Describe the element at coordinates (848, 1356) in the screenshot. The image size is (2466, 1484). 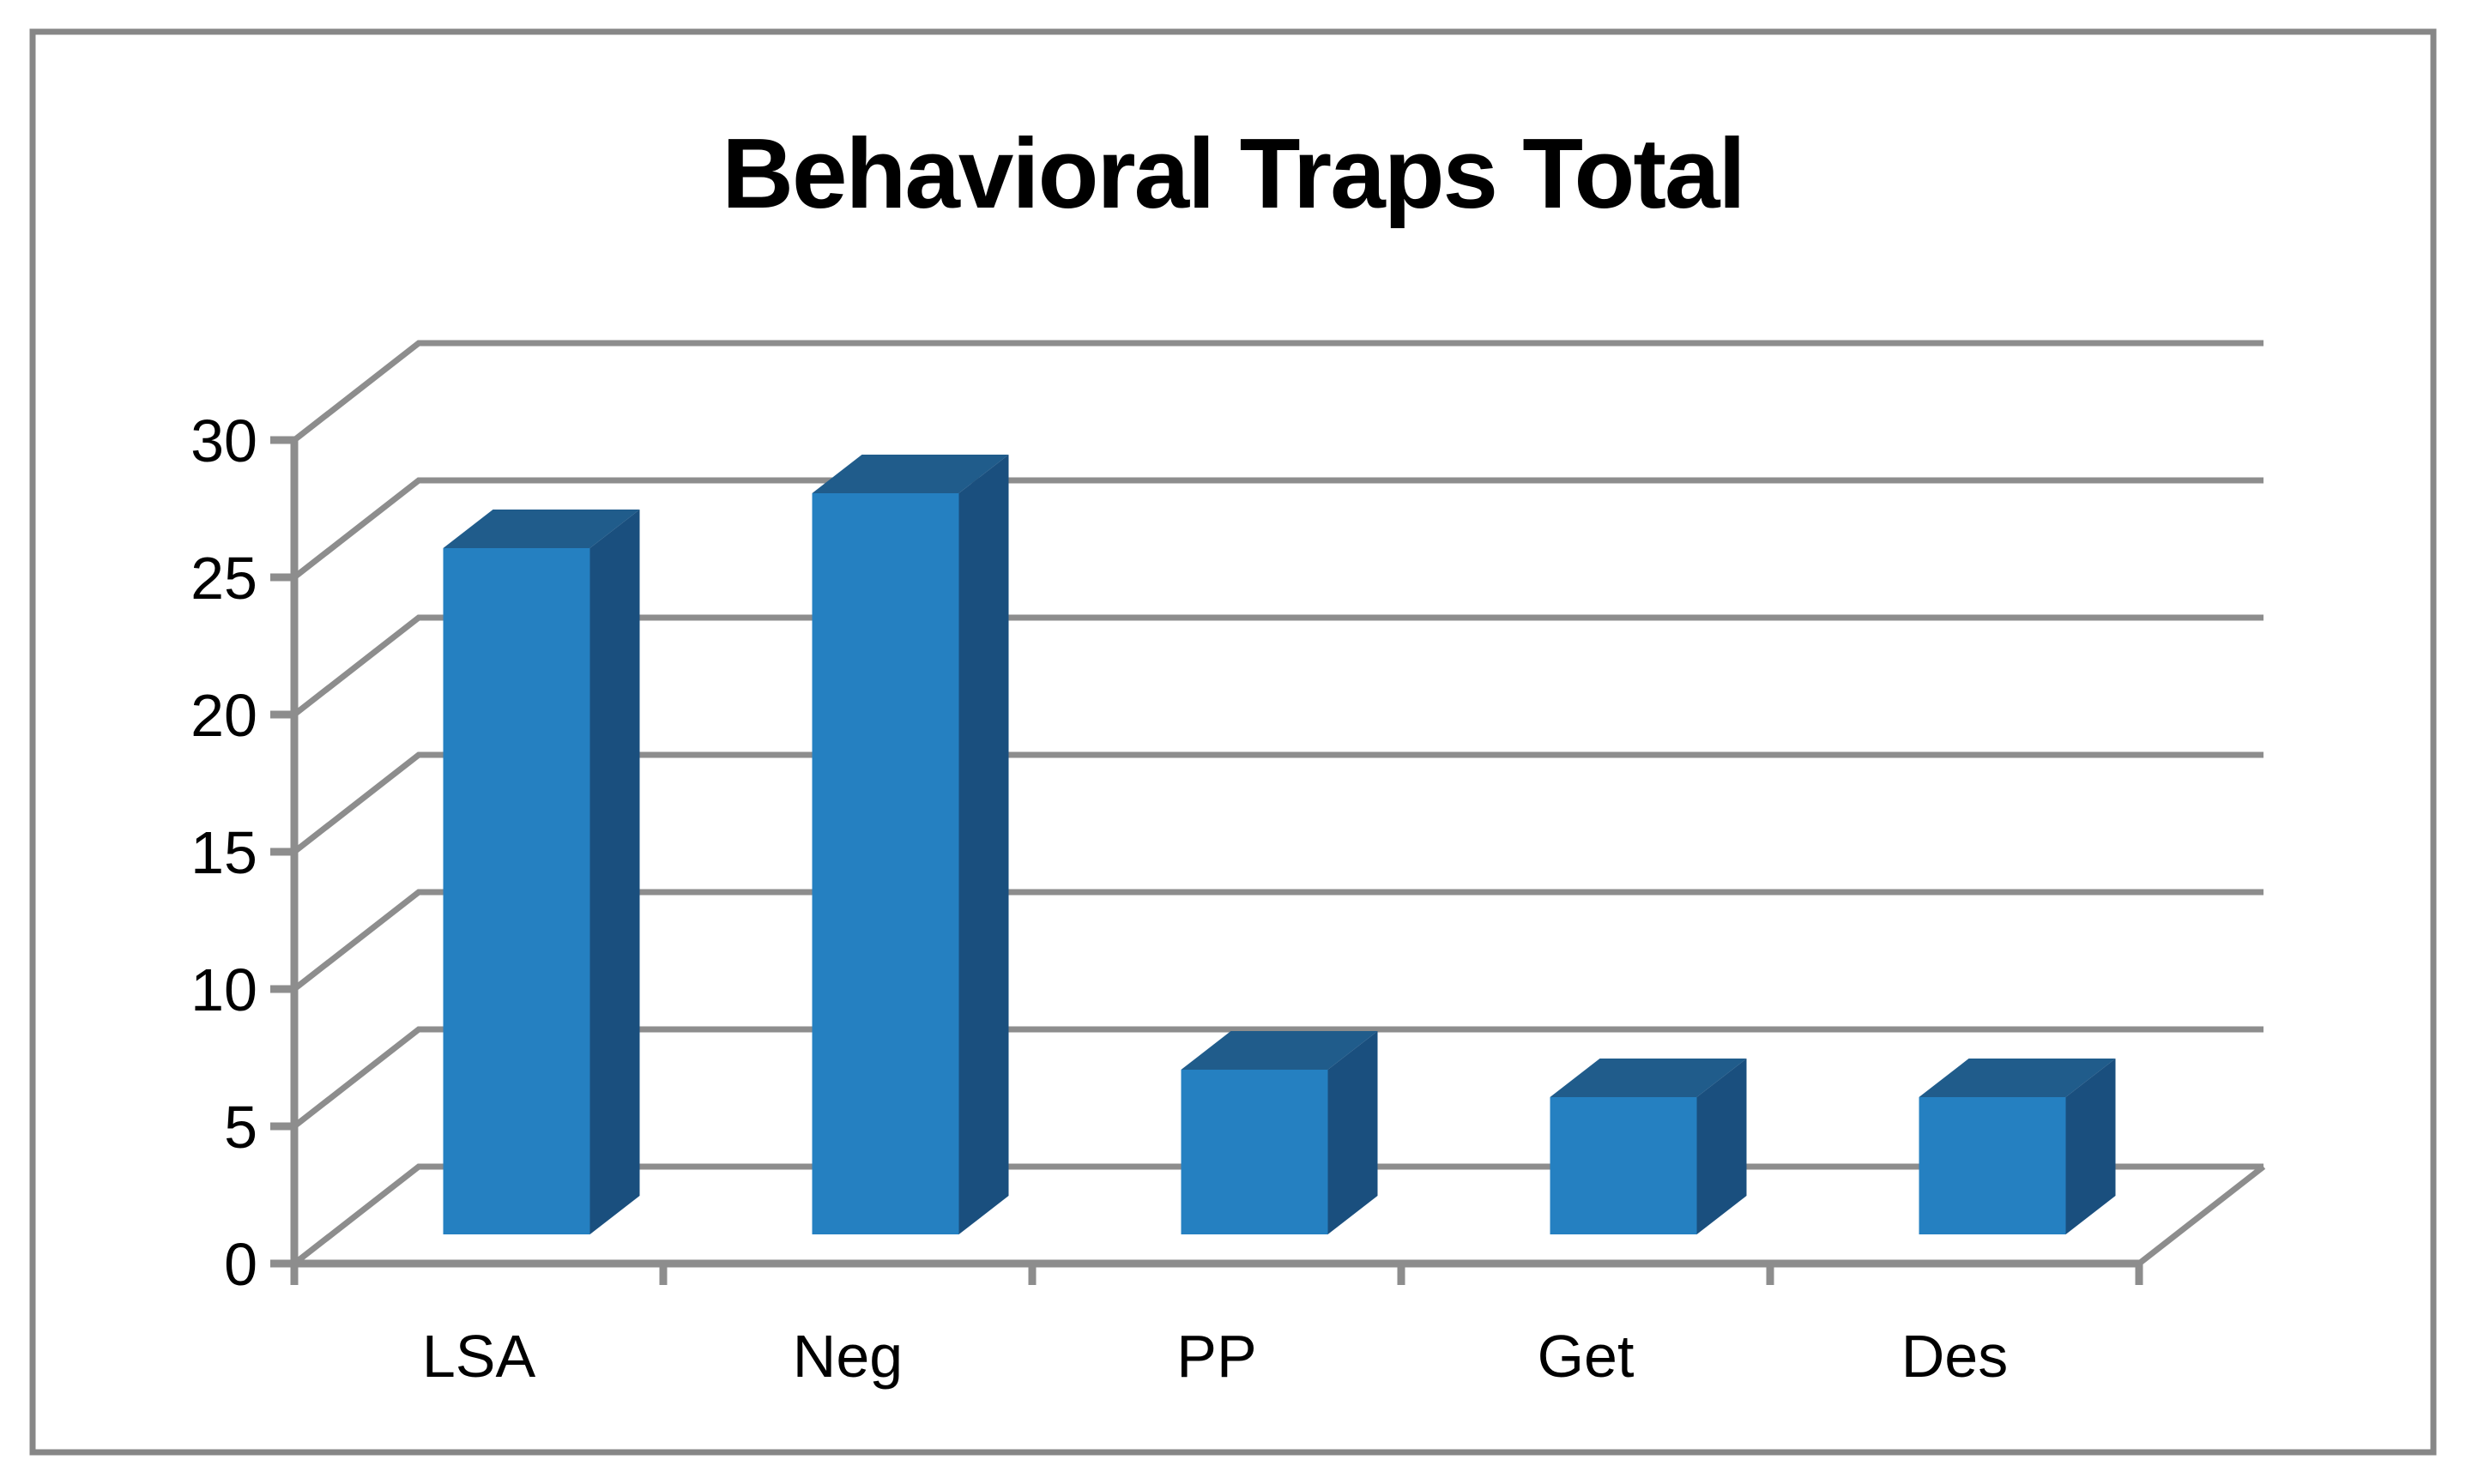
I see `x-axis-label-Neg: Neg` at that location.